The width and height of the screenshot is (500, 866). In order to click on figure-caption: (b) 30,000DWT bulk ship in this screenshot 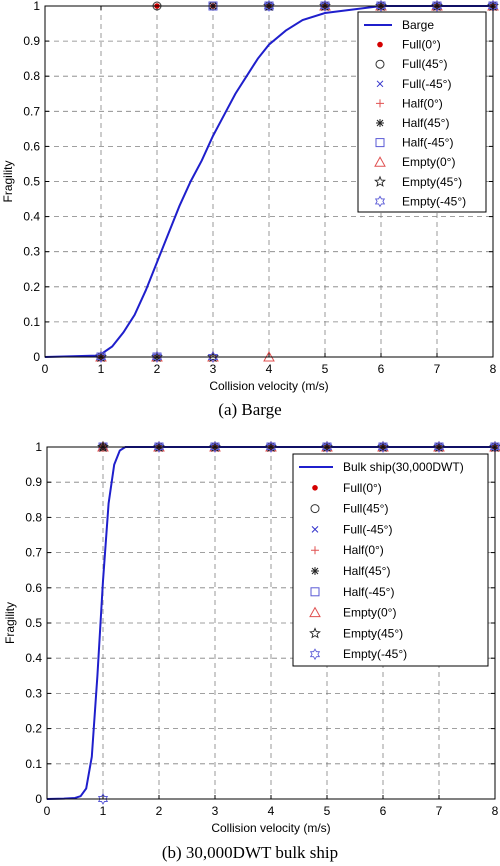, I will do `click(250, 852)`.